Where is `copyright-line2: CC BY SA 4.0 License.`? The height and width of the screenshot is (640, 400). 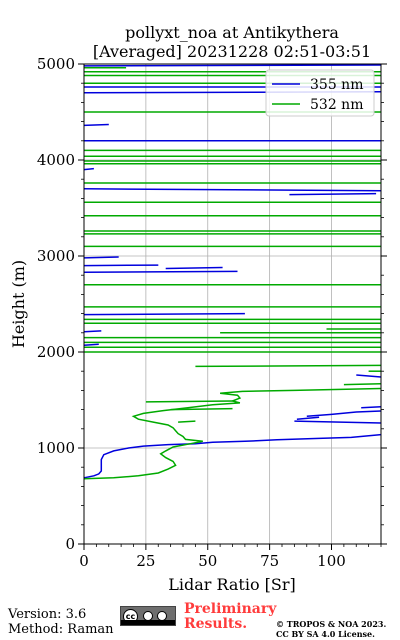
copyright-line2: CC BY SA 4.0 License. is located at coordinates (325, 634).